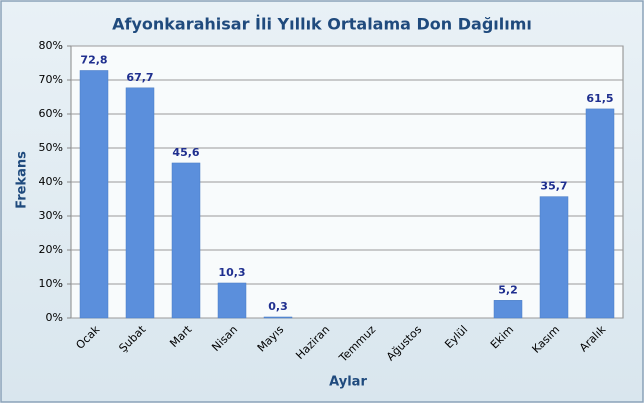 The height and width of the screenshot is (407, 644). I want to click on value-label: 10,3, so click(231, 272).